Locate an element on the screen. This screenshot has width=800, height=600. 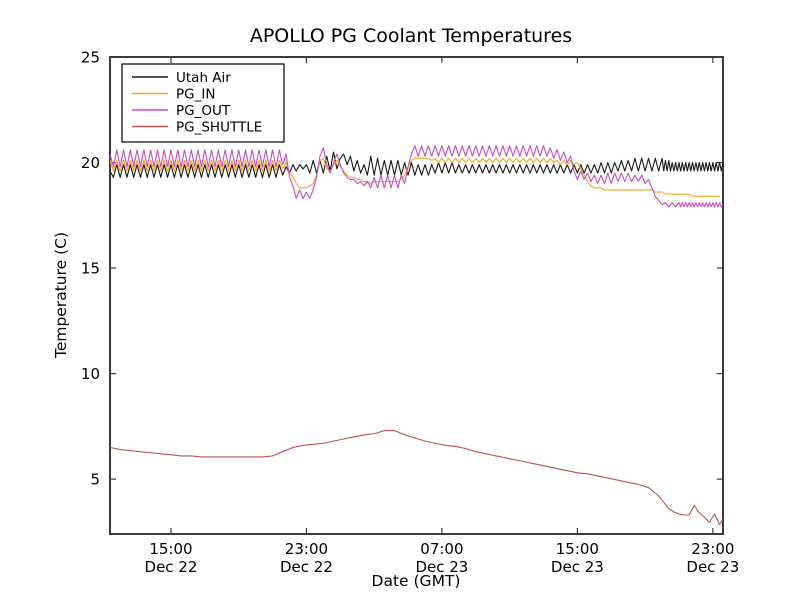
legend-label-pg-in: PG_IN is located at coordinates (195, 95).